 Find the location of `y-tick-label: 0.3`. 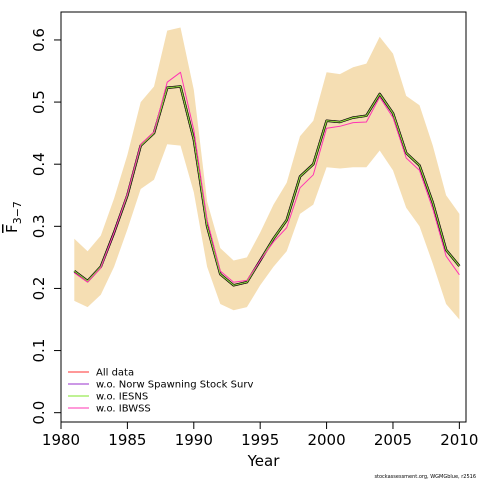

y-tick-label: 0.3 is located at coordinates (39, 226).